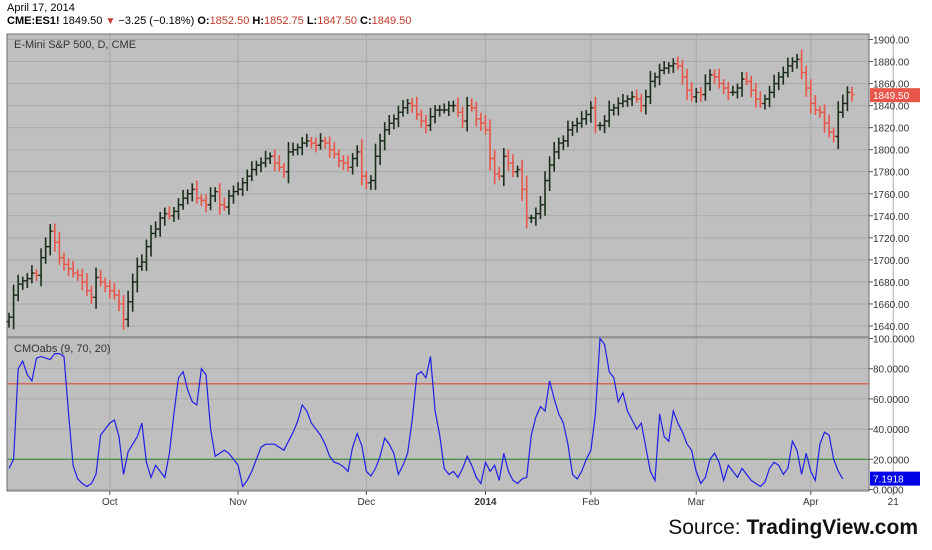 Image resolution: width=932 pixels, height=550 pixels. Describe the element at coordinates (110, 502) in the screenshot. I see `time-tick-label: Oct` at that location.